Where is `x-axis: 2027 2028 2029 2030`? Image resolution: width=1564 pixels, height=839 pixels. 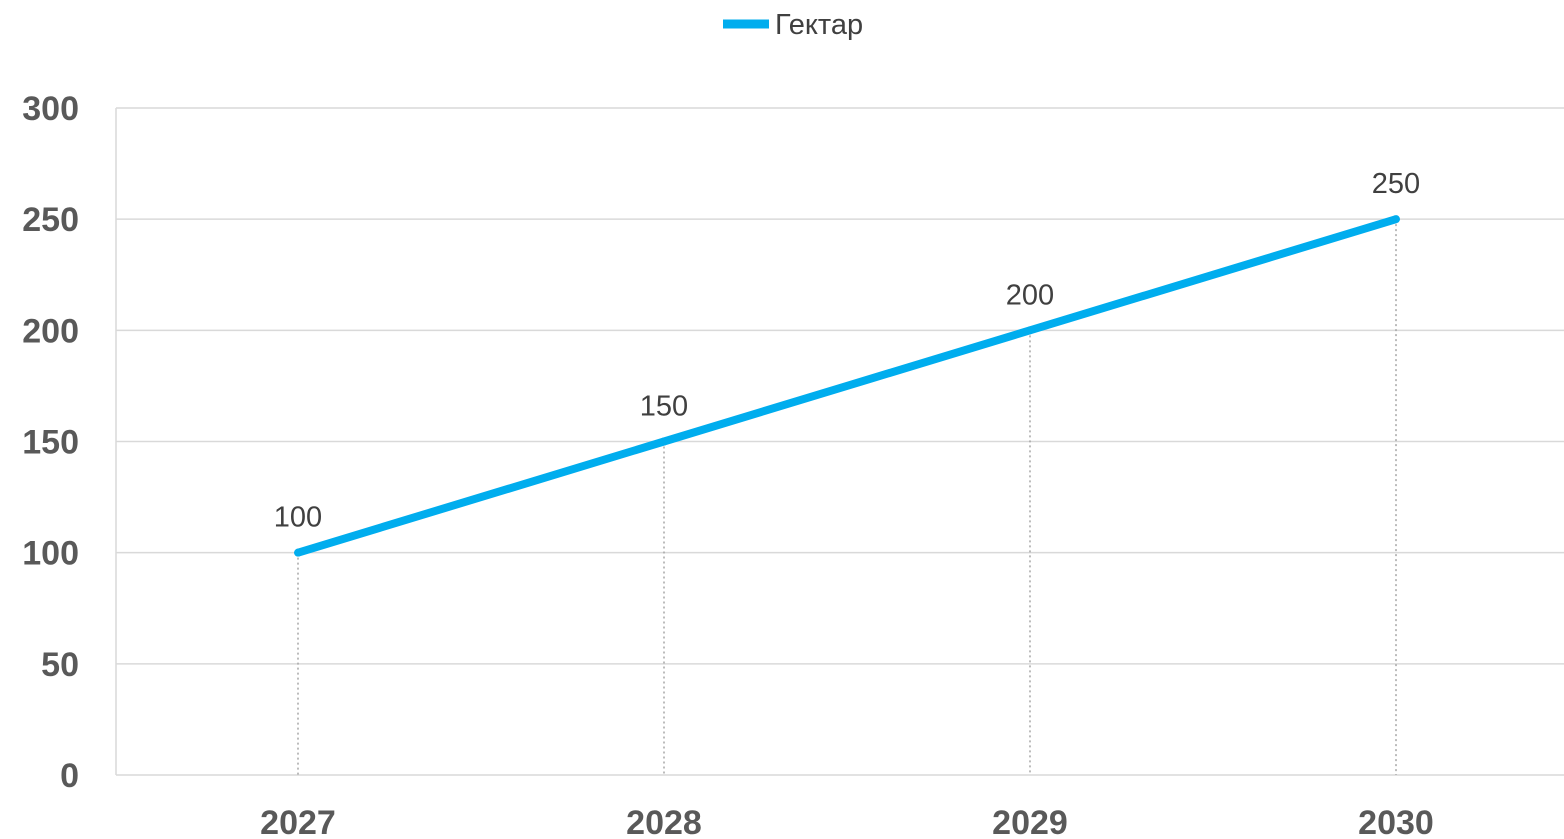 x-axis: 2027 2028 2029 2030 is located at coordinates (847, 821).